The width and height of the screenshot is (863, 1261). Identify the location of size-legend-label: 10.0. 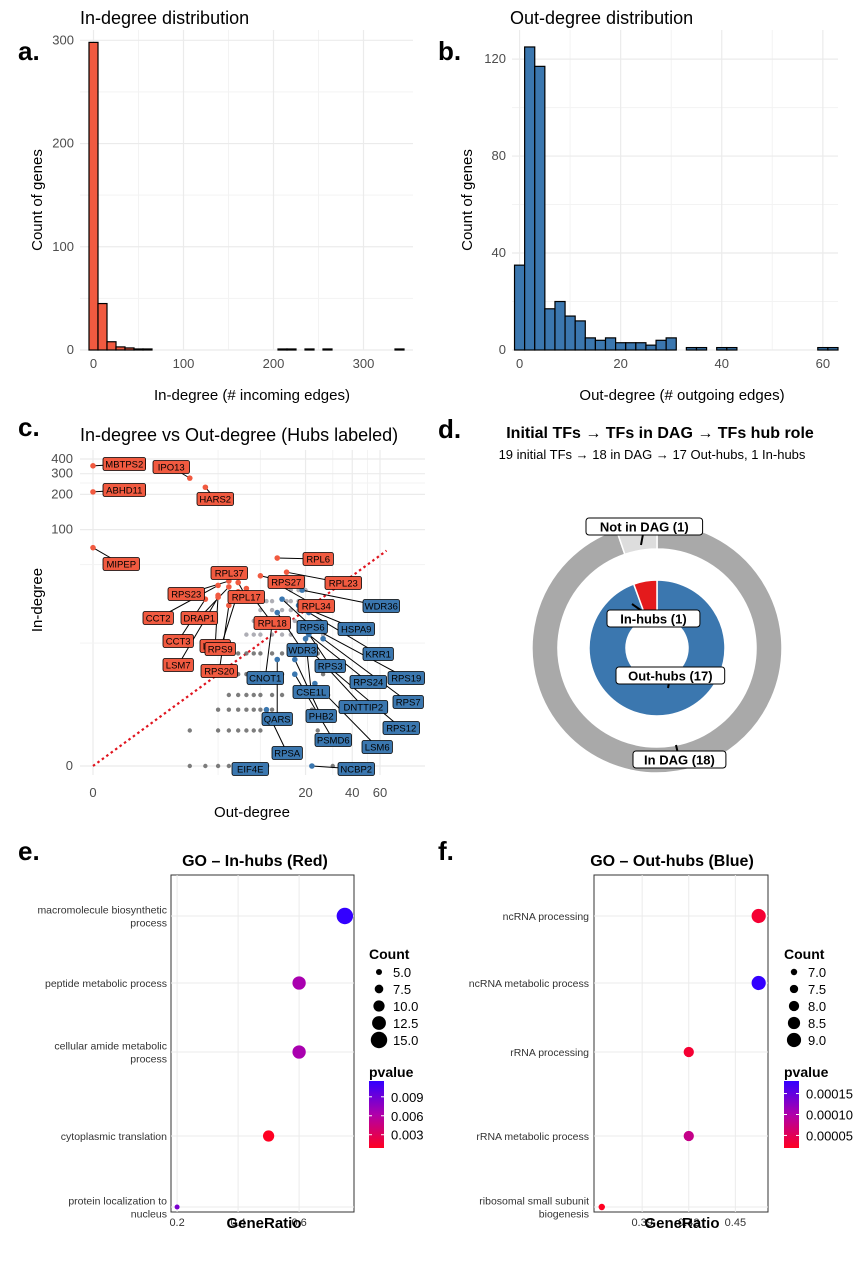
(405, 1006).